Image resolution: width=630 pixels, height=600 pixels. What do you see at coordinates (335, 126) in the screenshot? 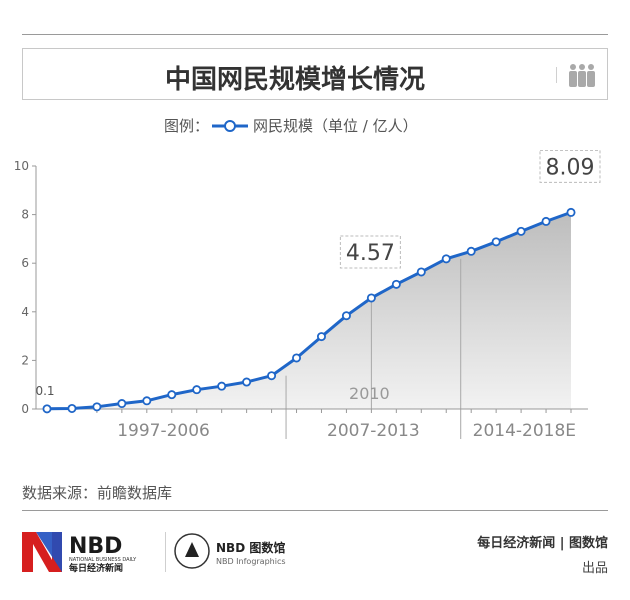
I see `legend-label: 网民规模（单位 / 亿人）` at bounding box center [335, 126].